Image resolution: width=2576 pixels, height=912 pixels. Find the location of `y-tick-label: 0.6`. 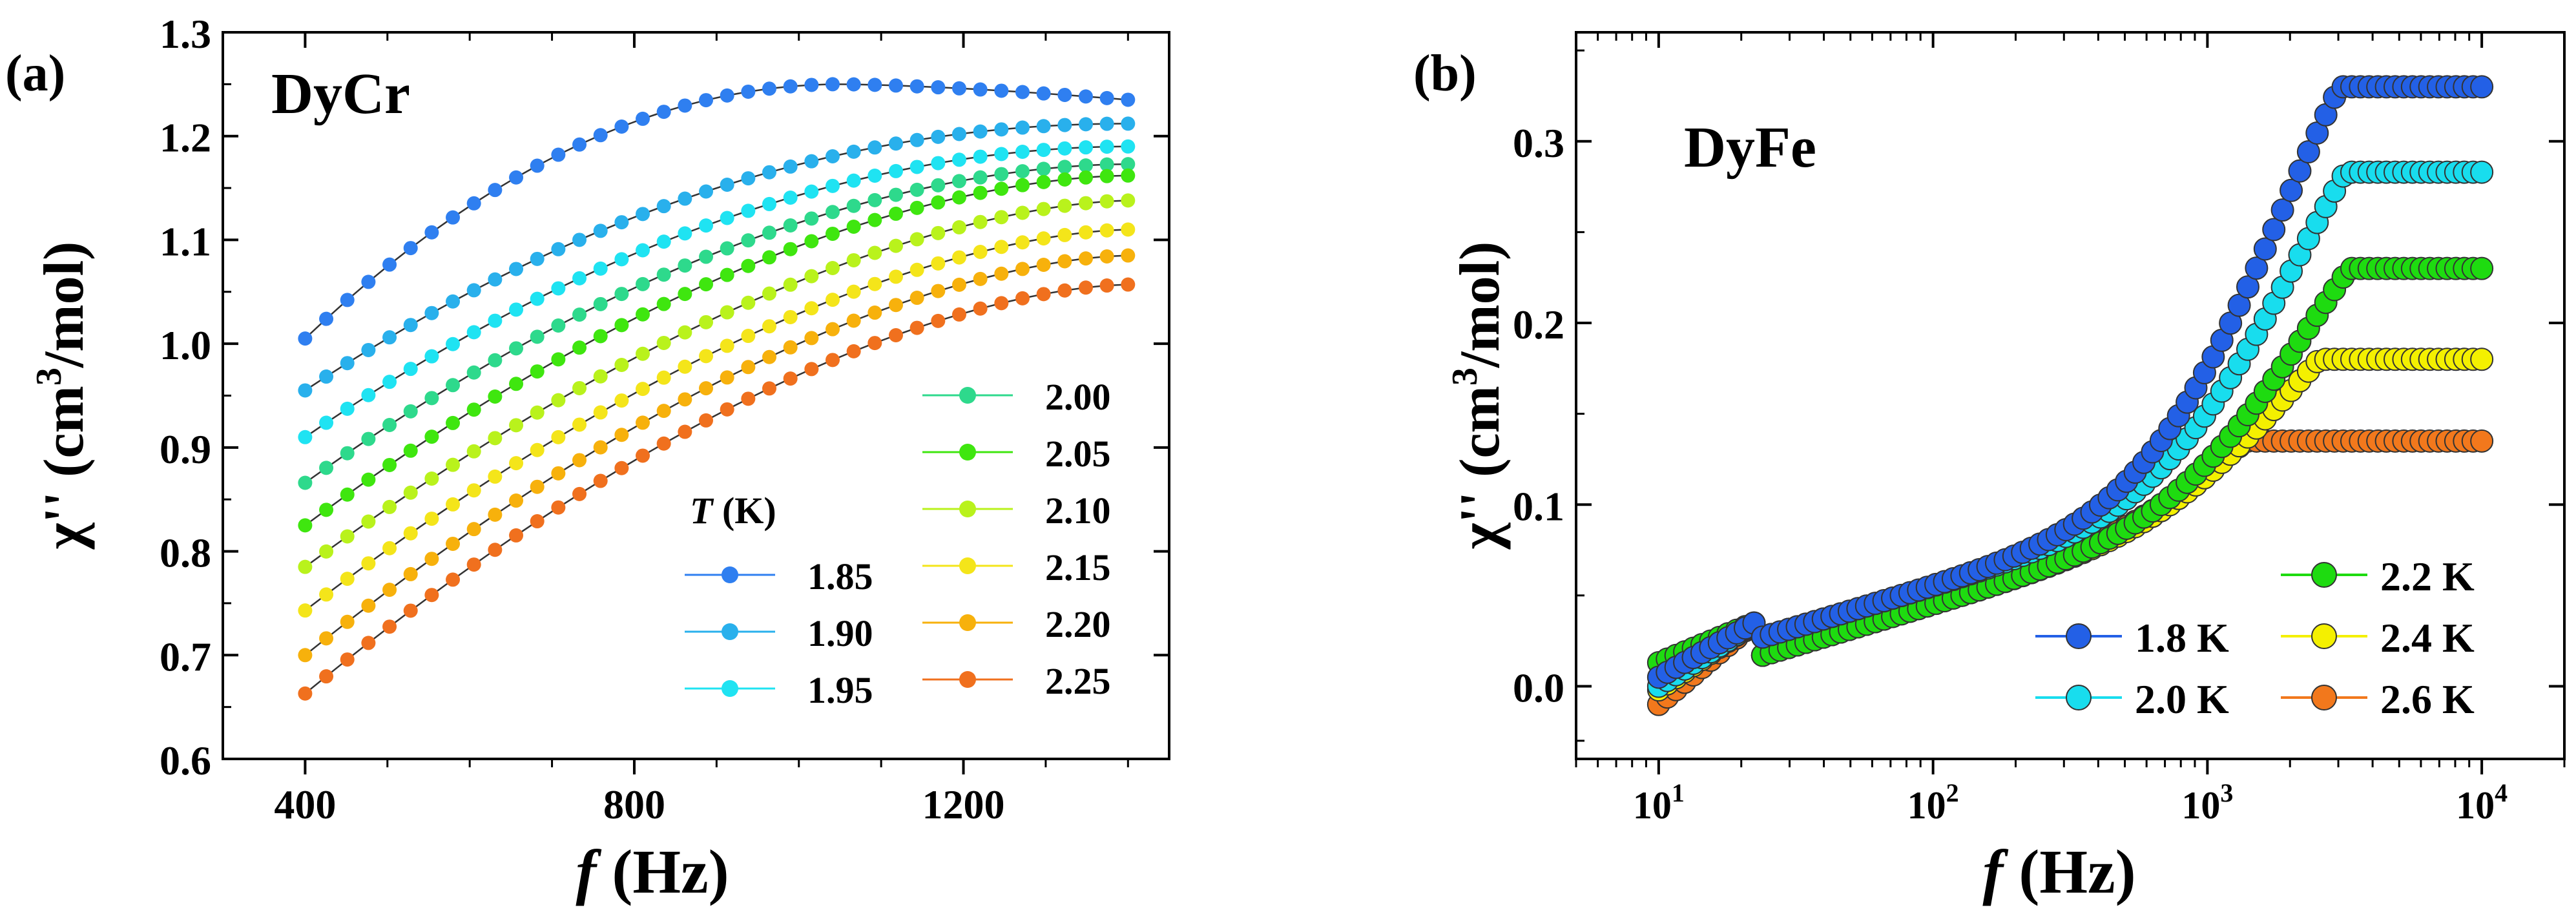

y-tick-label: 0.6 is located at coordinates (185, 760).